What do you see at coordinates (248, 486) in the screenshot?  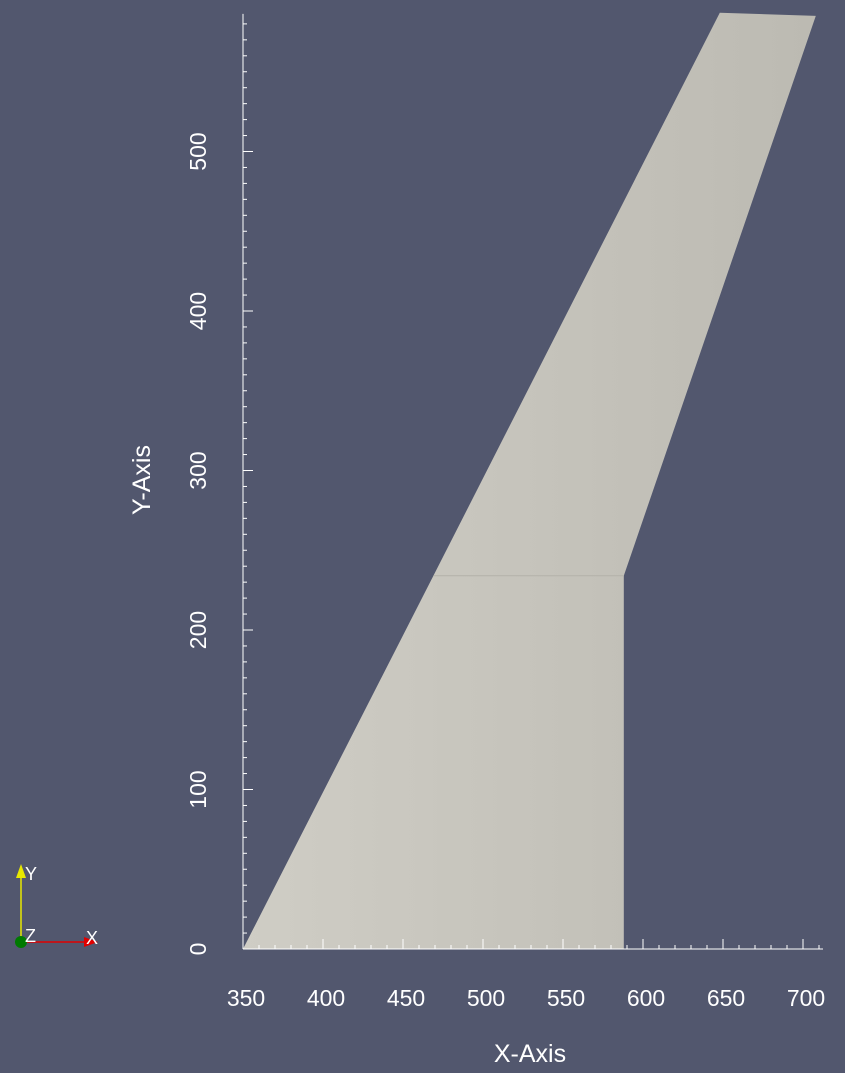 I see `y-axis-ticks` at bounding box center [248, 486].